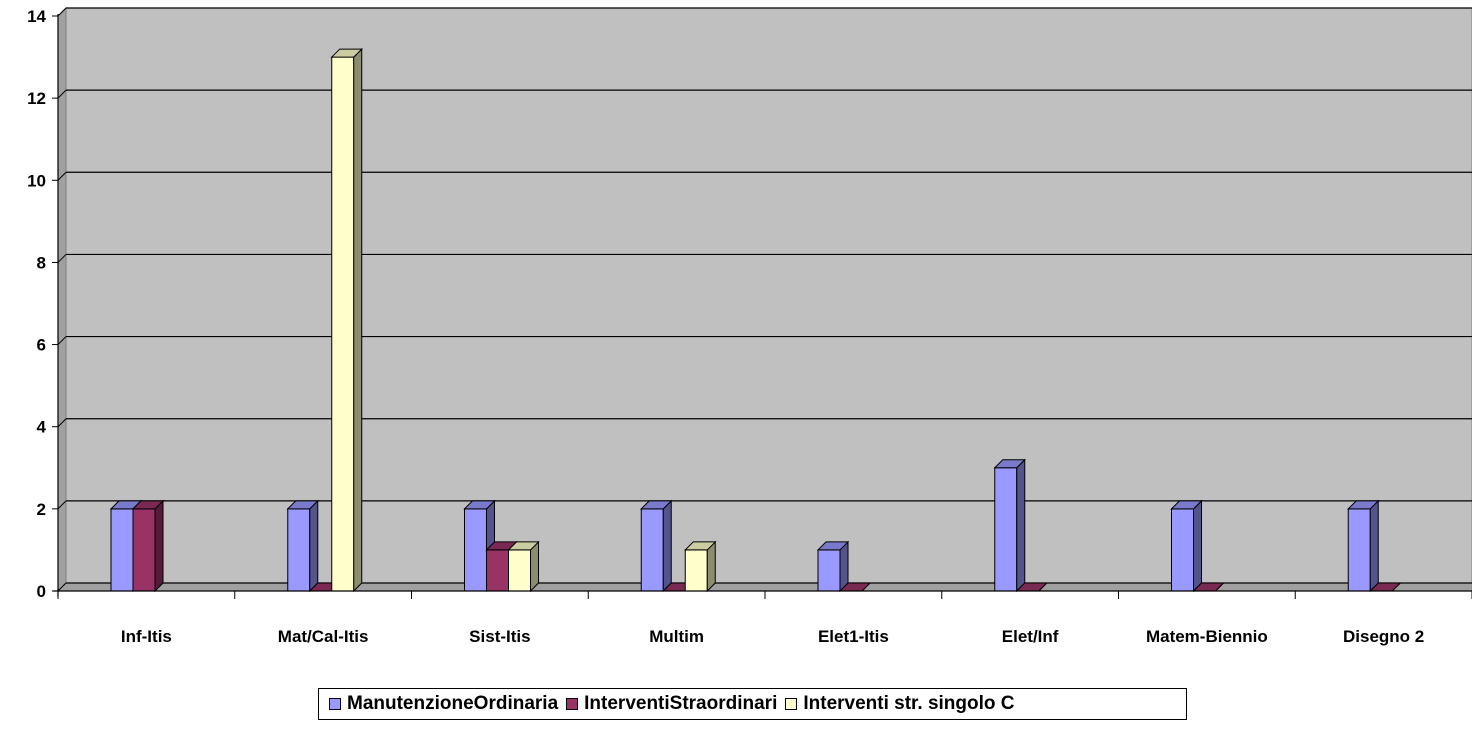  I want to click on y-tick-label-4: 8, so click(41, 262).